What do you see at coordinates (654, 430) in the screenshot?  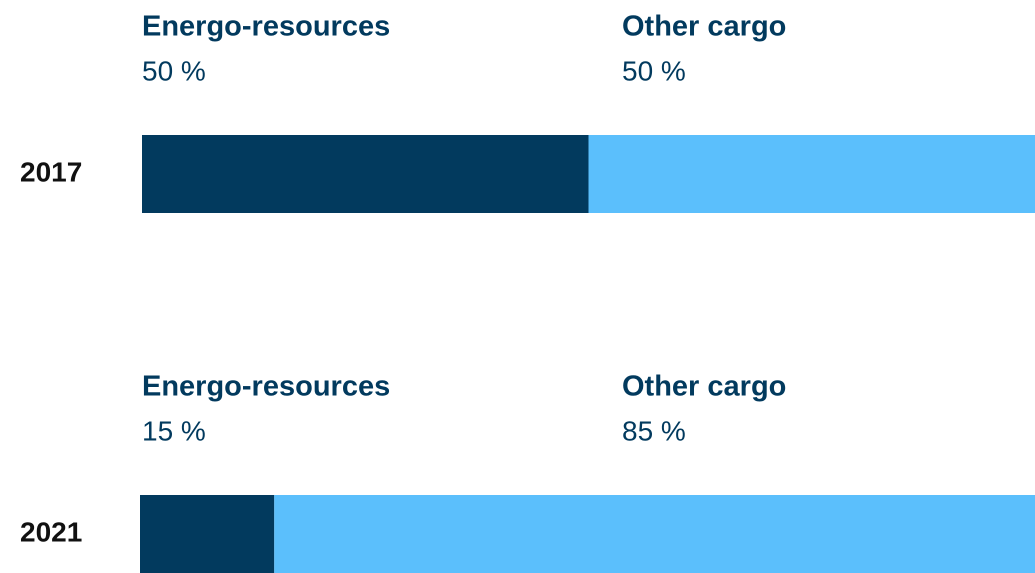 I see `value-label: 85 %` at bounding box center [654, 430].